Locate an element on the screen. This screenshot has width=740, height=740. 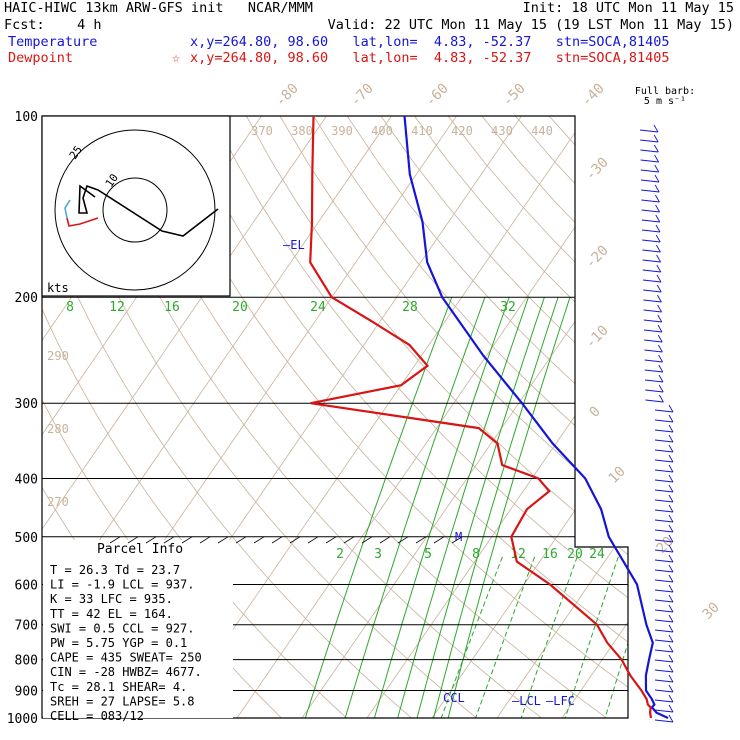
isotherm-label: 30 is located at coordinates (711, 611).